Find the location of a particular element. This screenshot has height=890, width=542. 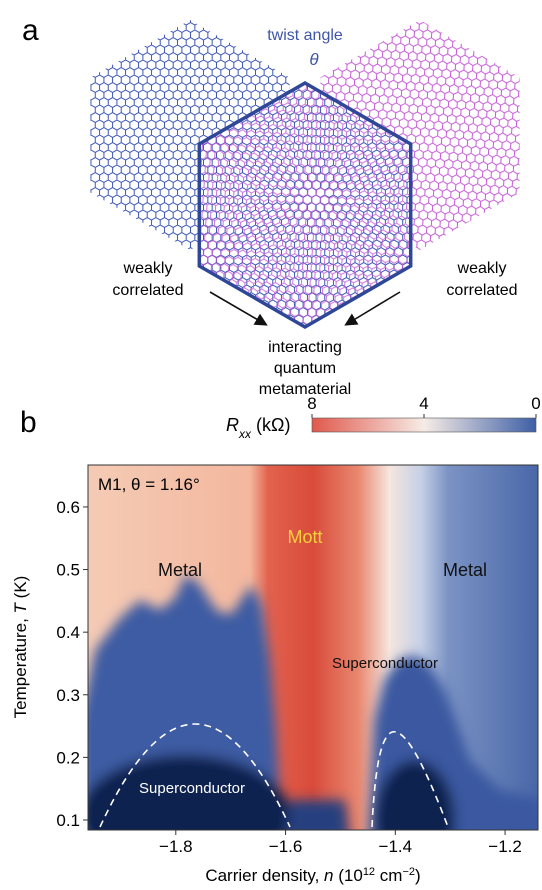

y-tick-label: 0.4 is located at coordinates (68, 632).